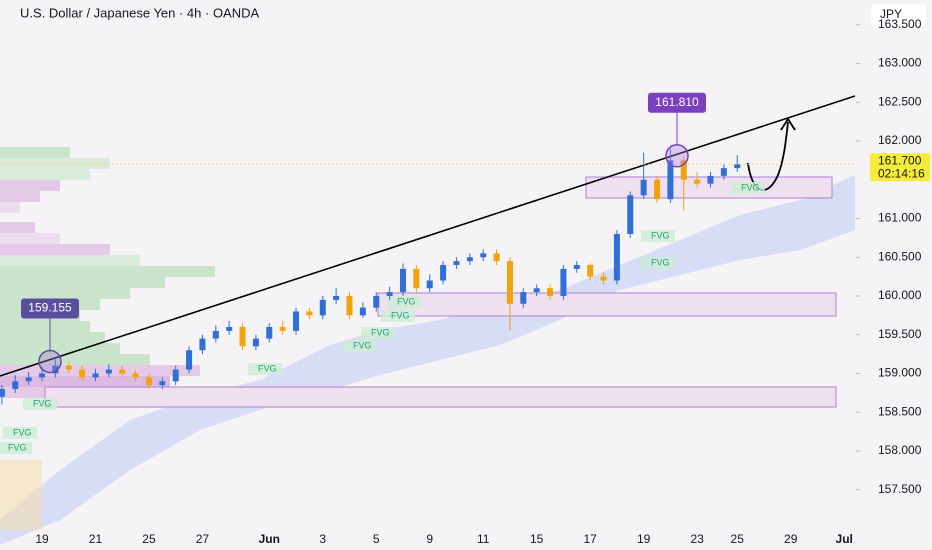  I want to click on arrow-head, so click(788, 124).